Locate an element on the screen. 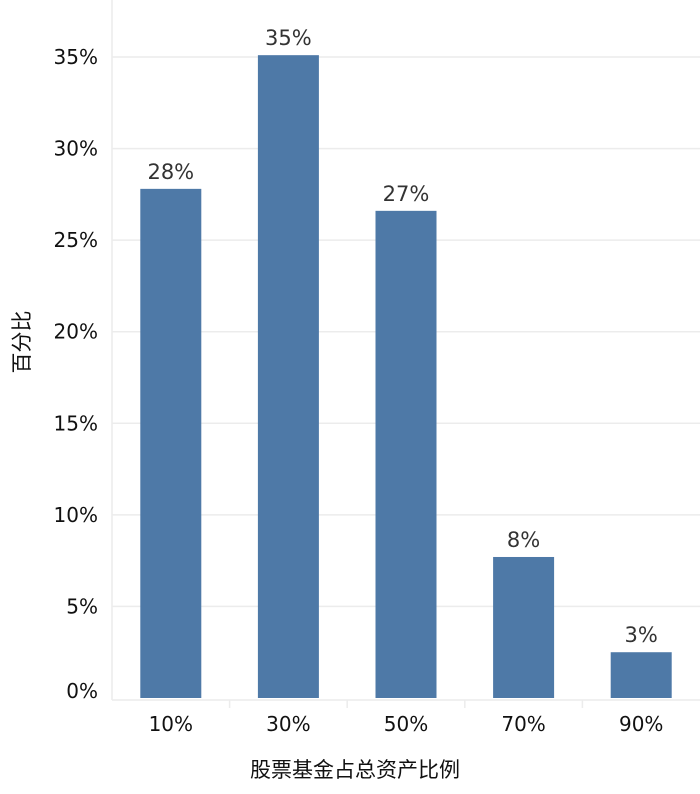 Image resolution: width=700 pixels, height=794 pixels. y-tick-label: 30% is located at coordinates (76, 149).